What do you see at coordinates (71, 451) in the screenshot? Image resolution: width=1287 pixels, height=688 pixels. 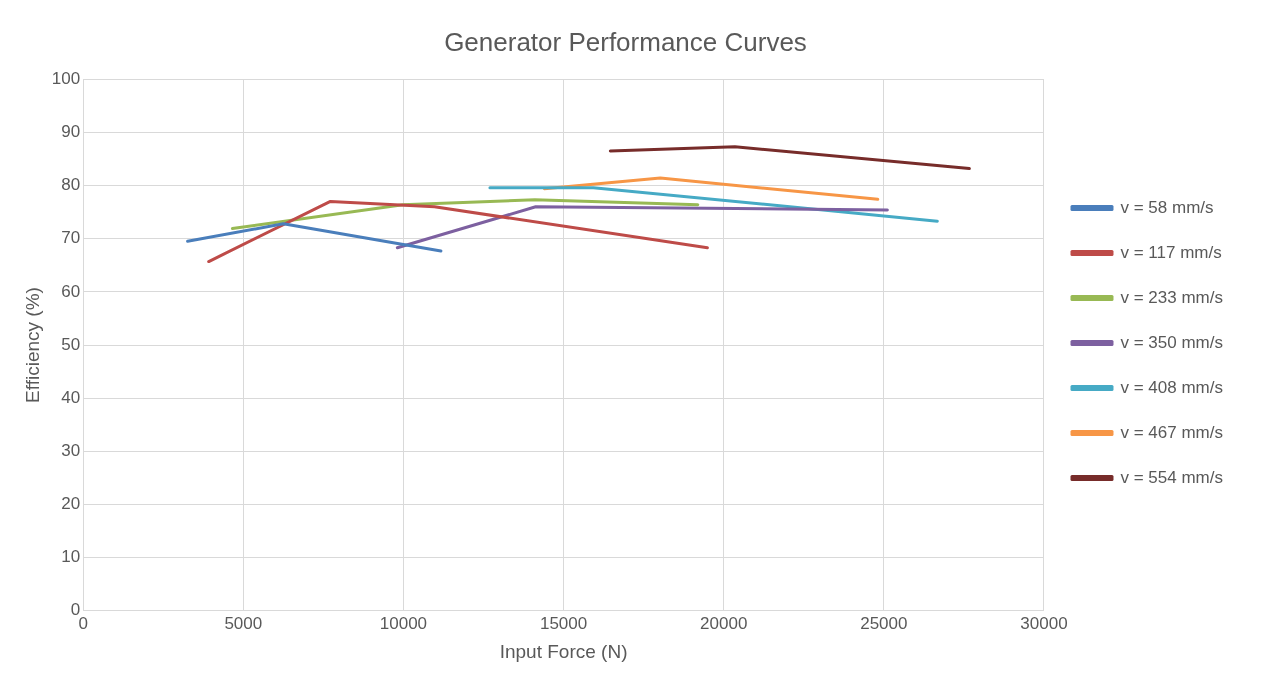 I see `y-tick-label: 30` at bounding box center [71, 451].